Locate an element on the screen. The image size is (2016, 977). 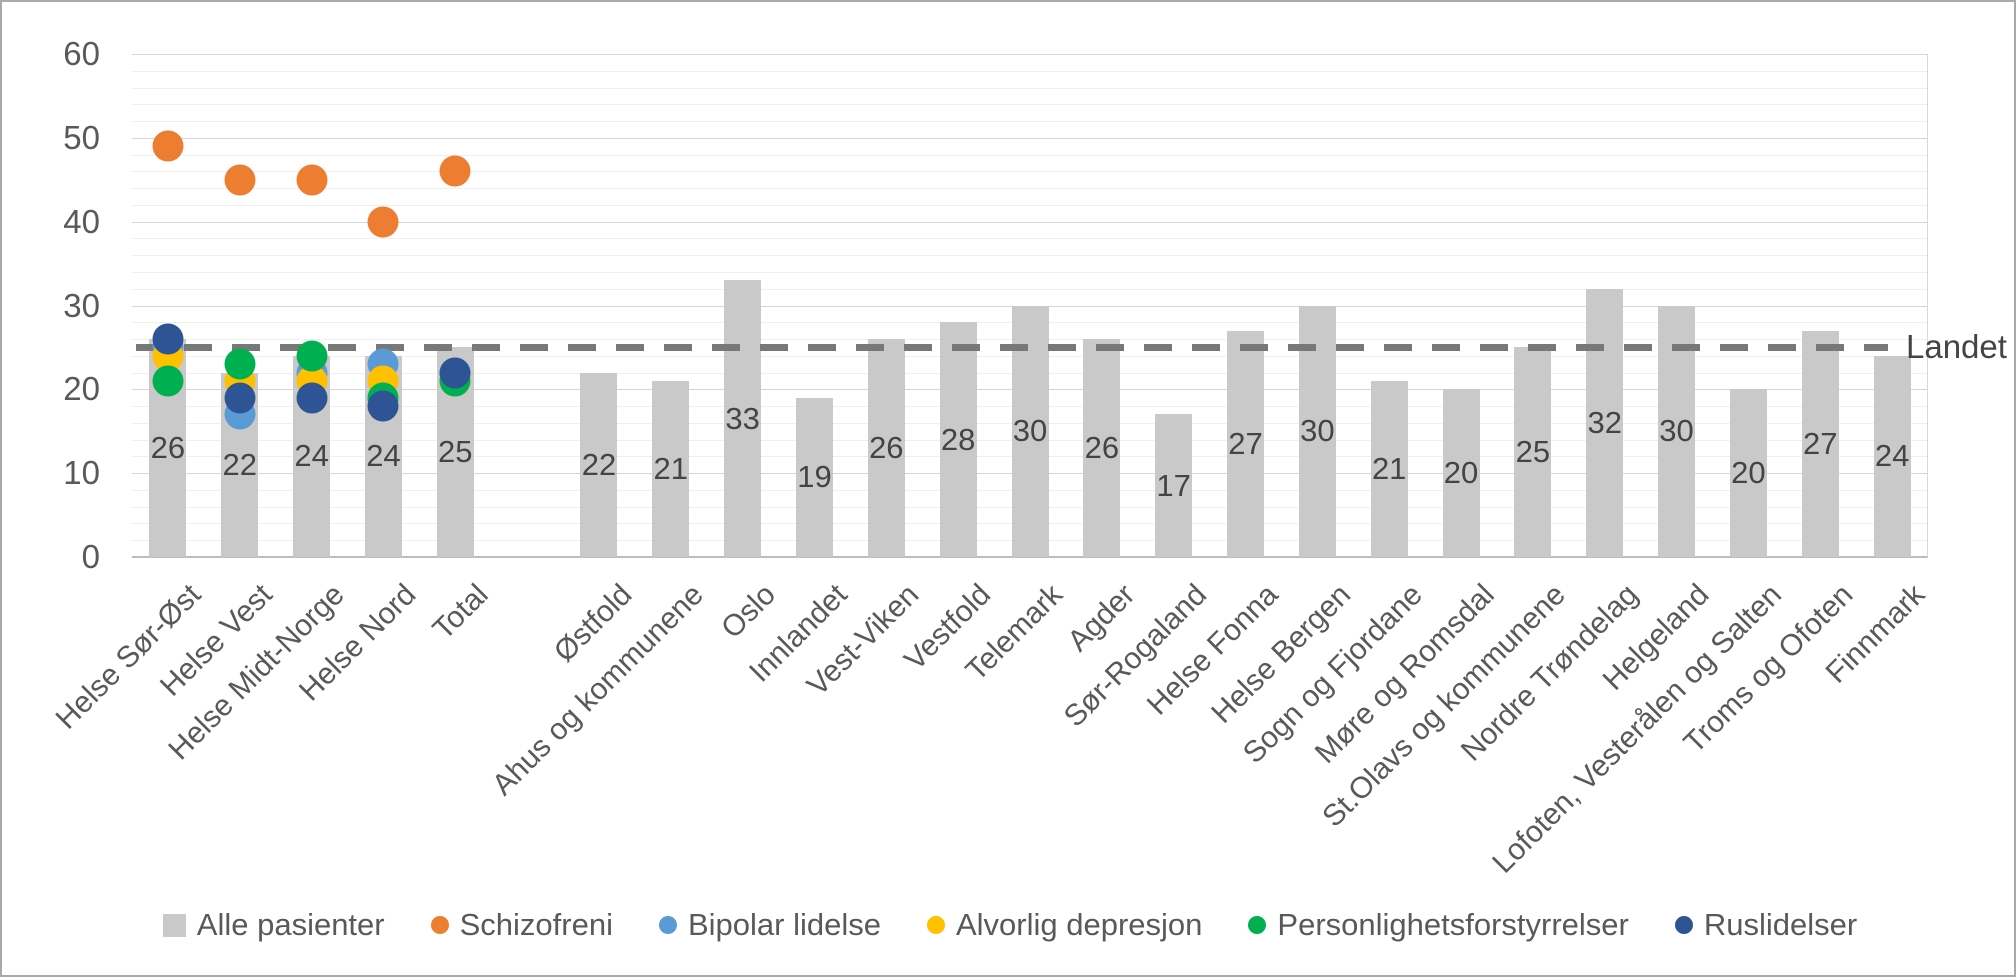
bar-value-label: 33 is located at coordinates (742, 418).